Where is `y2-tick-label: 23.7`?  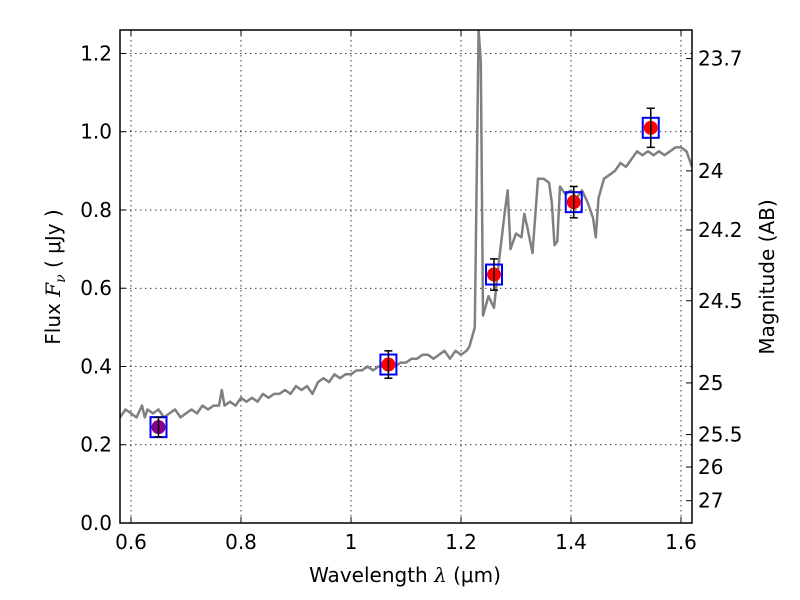
y2-tick-label: 23.7 is located at coordinates (720, 59).